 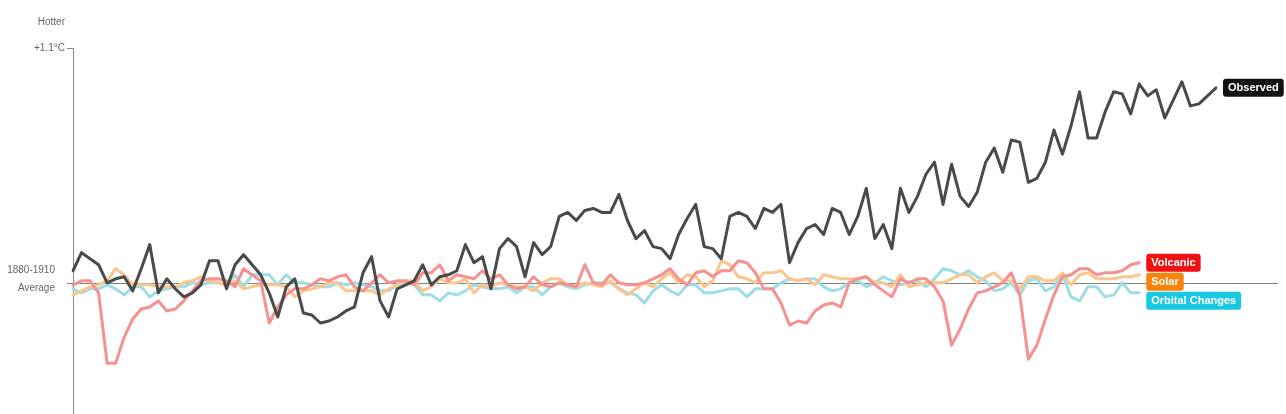 I want to click on series-label: Observed, so click(x=1253, y=87).